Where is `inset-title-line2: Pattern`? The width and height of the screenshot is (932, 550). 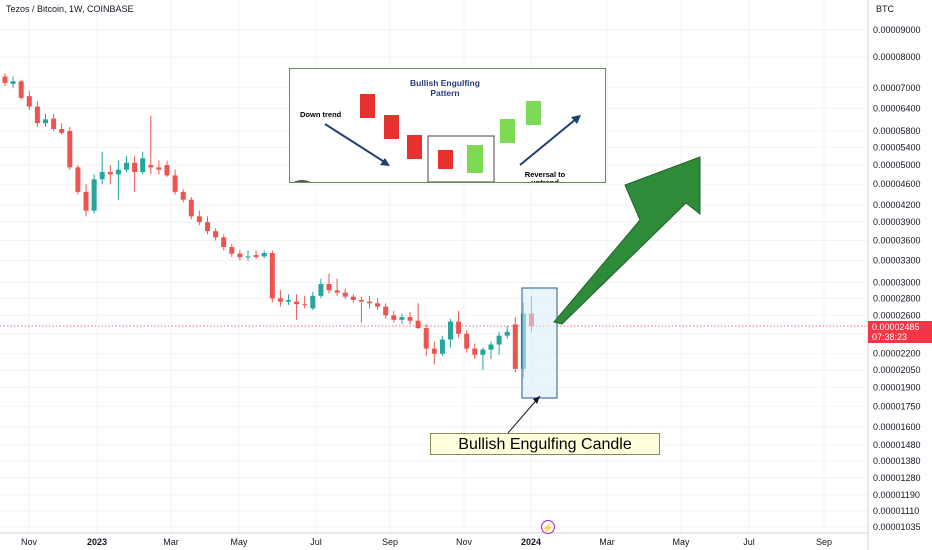
inset-title-line2: Pattern is located at coordinates (445, 93).